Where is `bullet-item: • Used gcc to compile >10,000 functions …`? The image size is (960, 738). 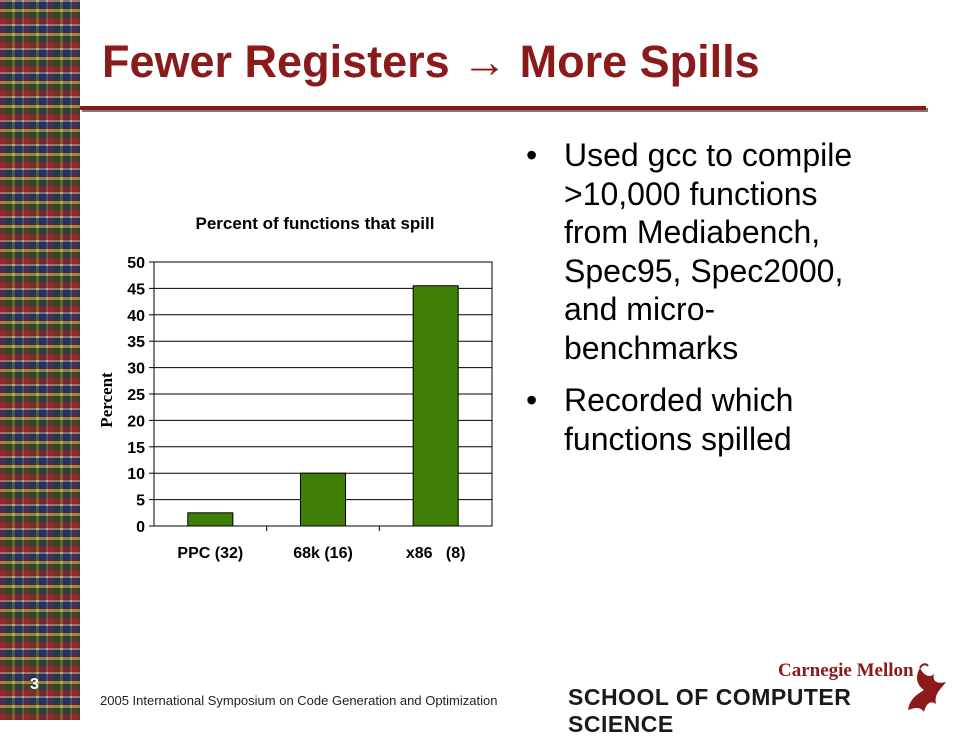 bullet-item: • Used gcc to compile >10,000 functions … is located at coordinates (732, 251).